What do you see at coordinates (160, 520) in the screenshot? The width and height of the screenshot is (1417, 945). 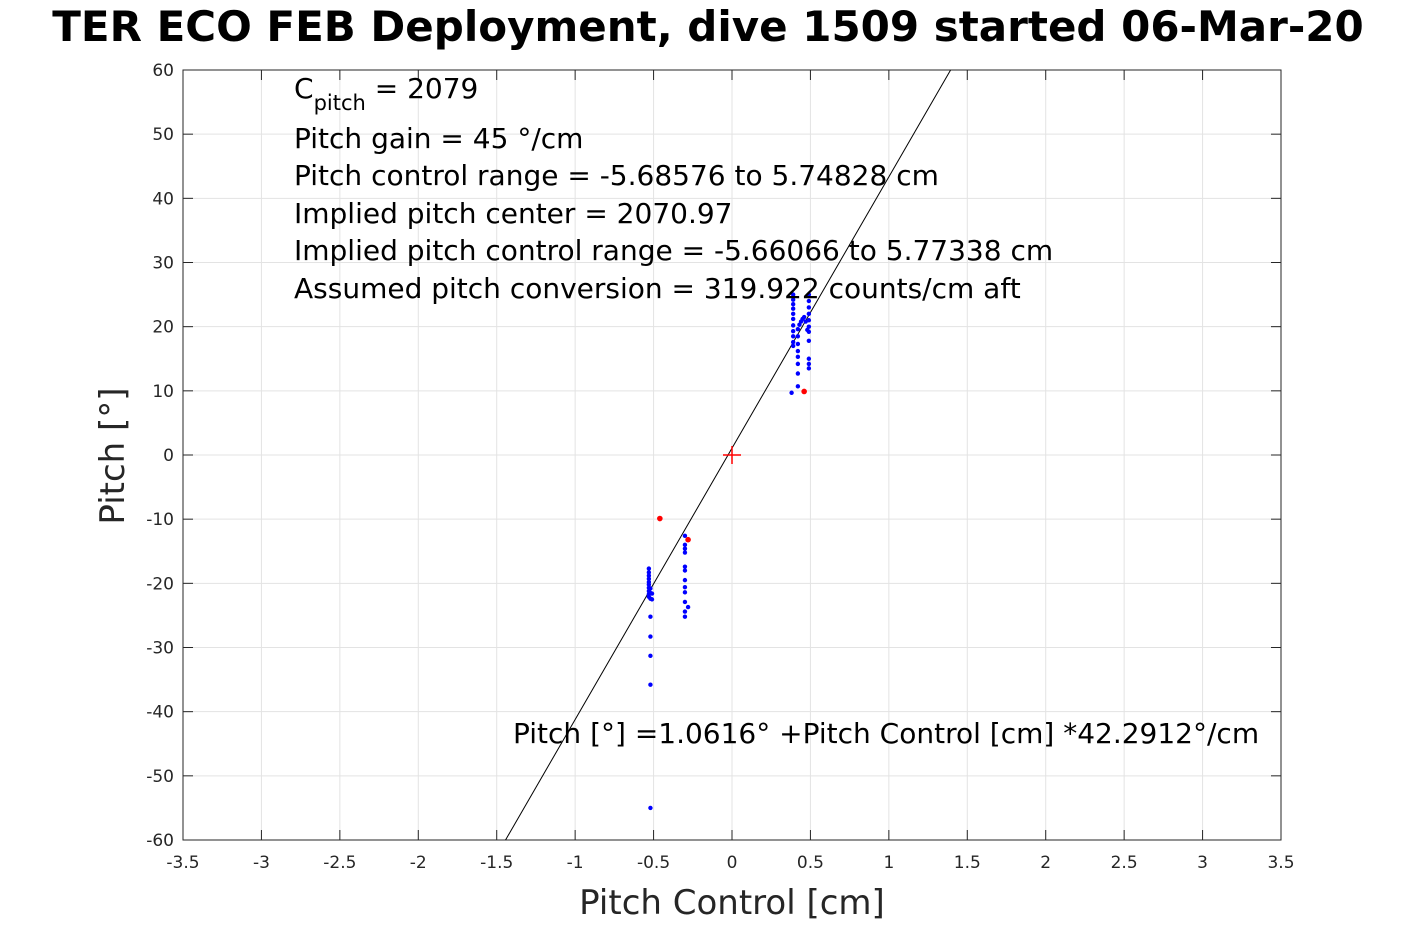 I see `y-tick-label: -10` at bounding box center [160, 520].